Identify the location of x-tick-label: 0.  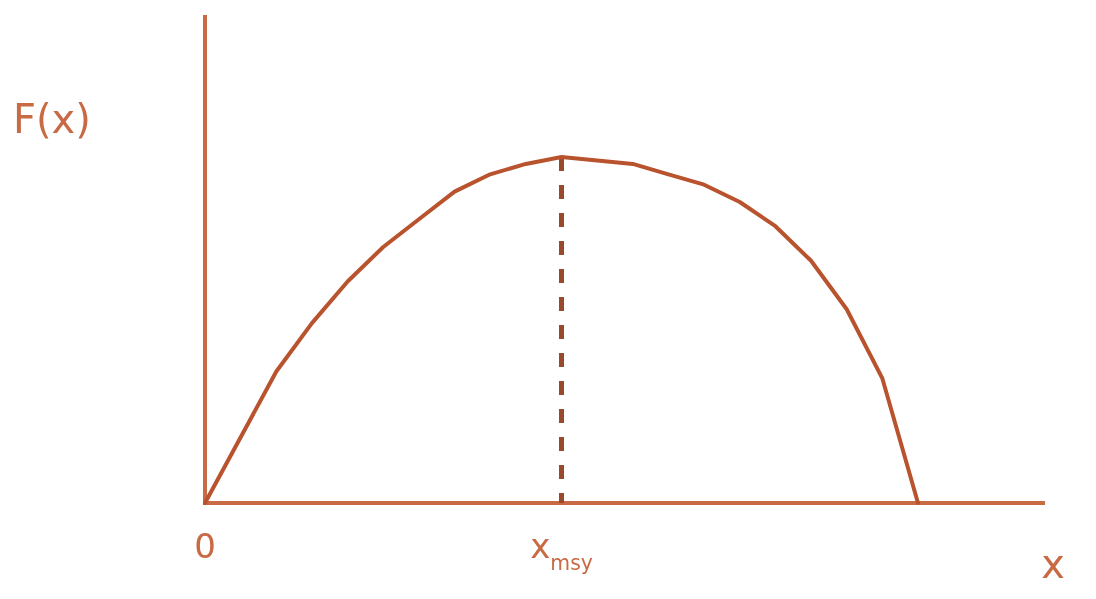
(205, 546).